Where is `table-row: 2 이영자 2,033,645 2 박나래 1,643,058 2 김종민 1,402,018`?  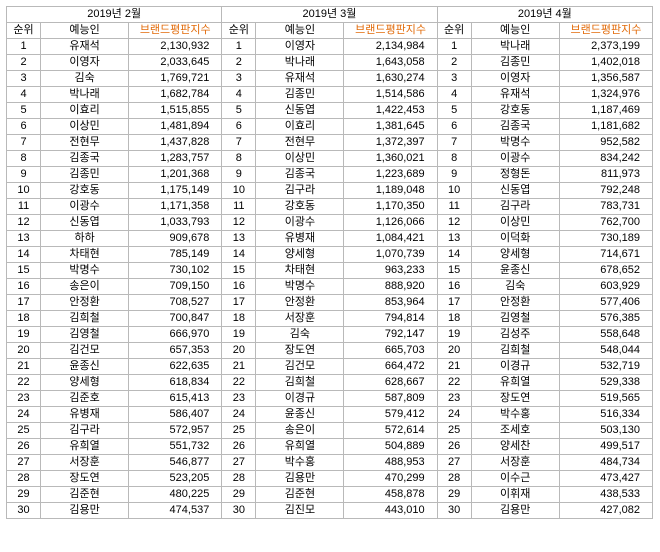
table-row: 2 이영자 2,033,645 2 박나래 1,643,058 2 김종민 1,402,018 is located at coordinates (329, 62).